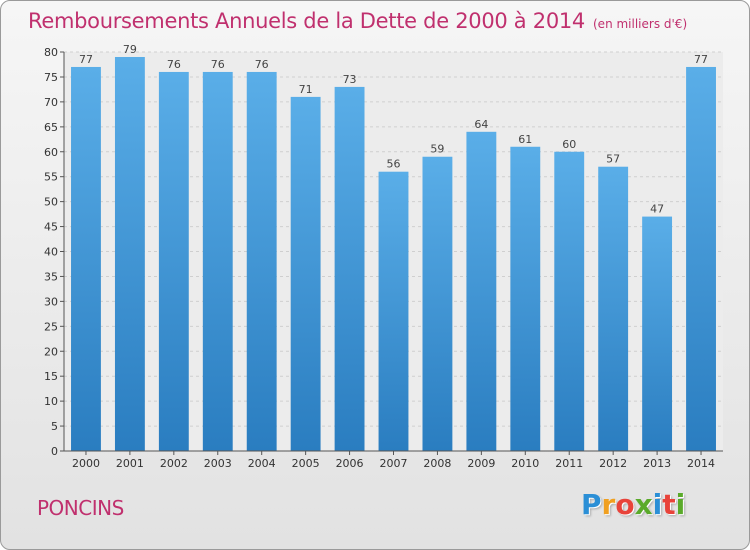 This screenshot has width=750, height=550. I want to click on bar-2014, so click(701, 259).